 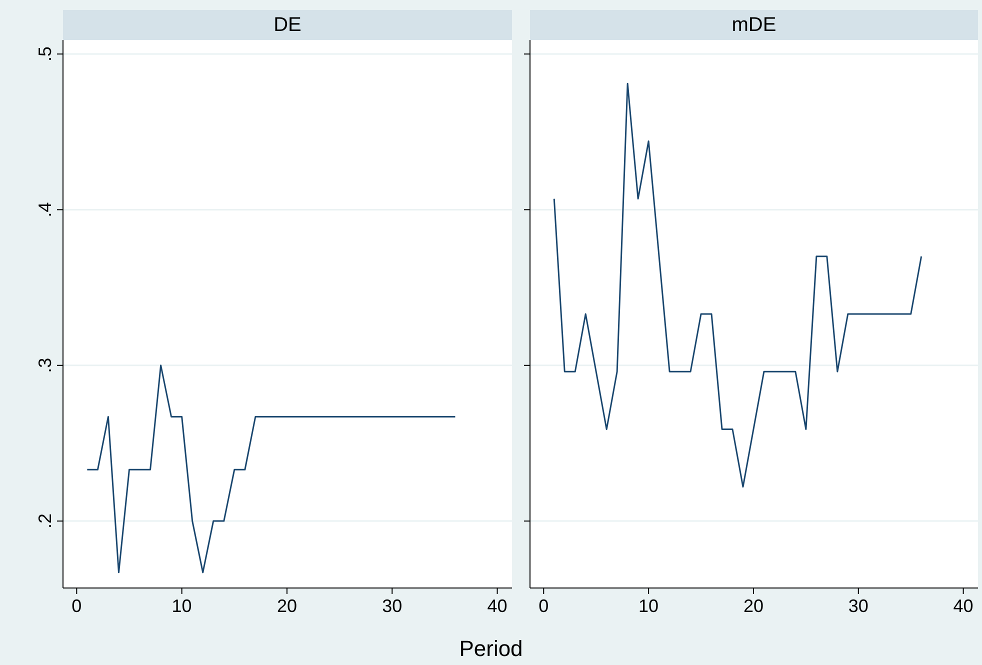 What do you see at coordinates (45, 521) in the screenshot?
I see `y-tick-label: .2` at bounding box center [45, 521].